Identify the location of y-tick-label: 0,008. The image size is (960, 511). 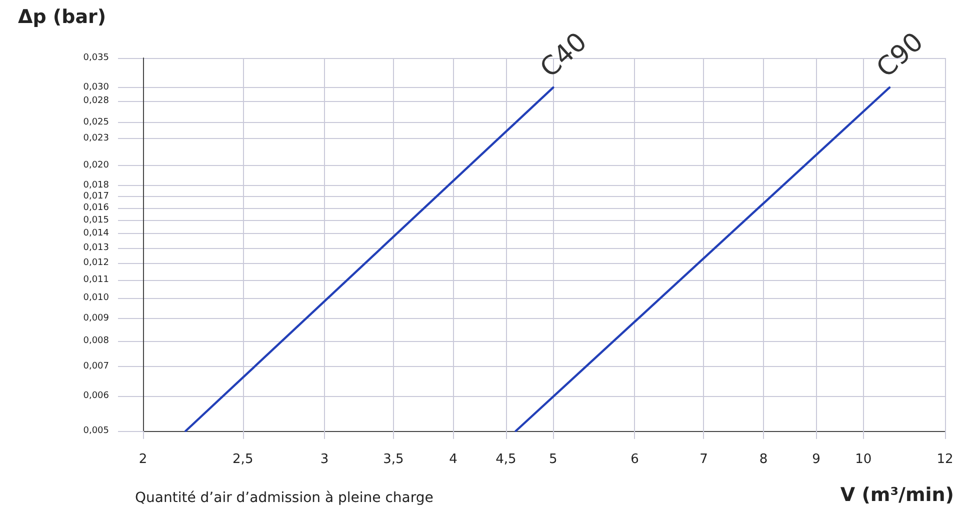
(96, 341).